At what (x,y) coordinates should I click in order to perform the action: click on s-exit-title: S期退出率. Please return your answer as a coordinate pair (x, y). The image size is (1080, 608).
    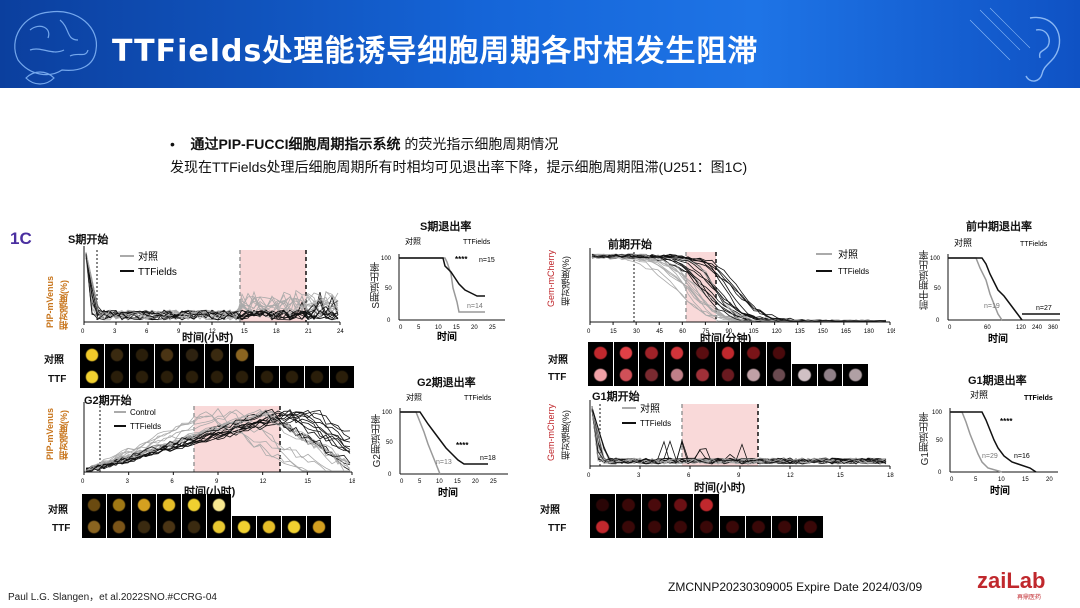
    Looking at the image, I should click on (446, 227).